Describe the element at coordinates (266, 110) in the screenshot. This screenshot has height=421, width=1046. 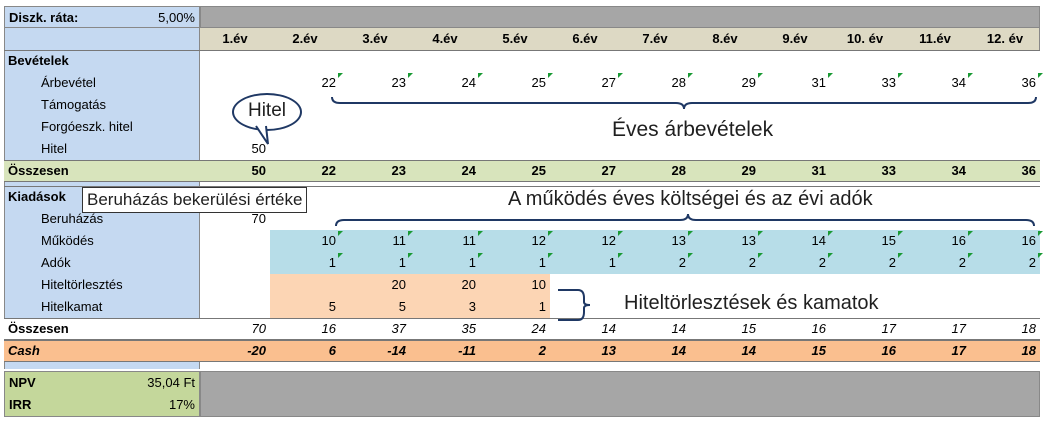
I see `hitel-callout-text: Hitel` at that location.